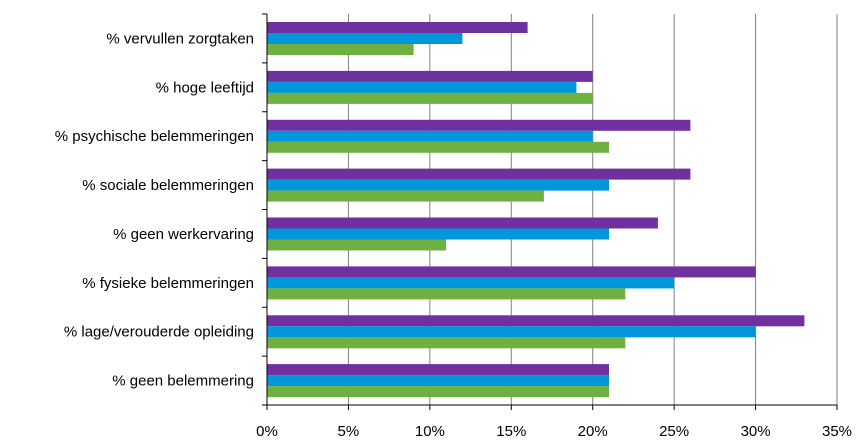 The image size is (859, 445). I want to click on x-tick-label: 20%, so click(593, 431).